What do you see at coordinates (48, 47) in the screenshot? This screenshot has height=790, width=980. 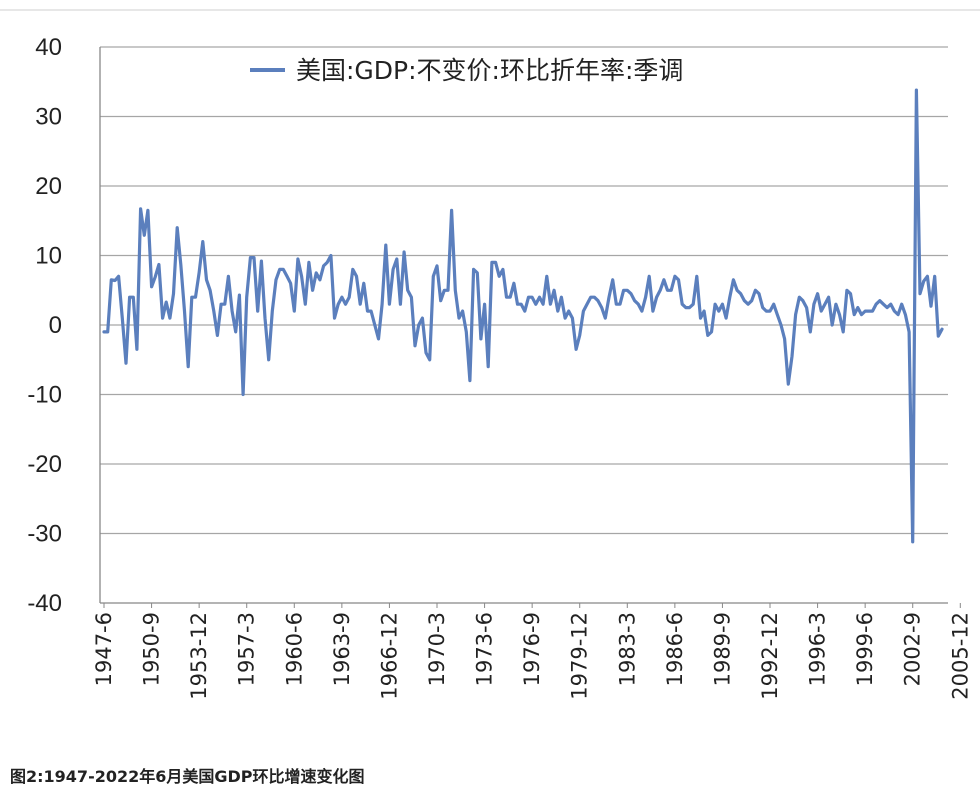 I see `y-tick-label: 40` at bounding box center [48, 47].